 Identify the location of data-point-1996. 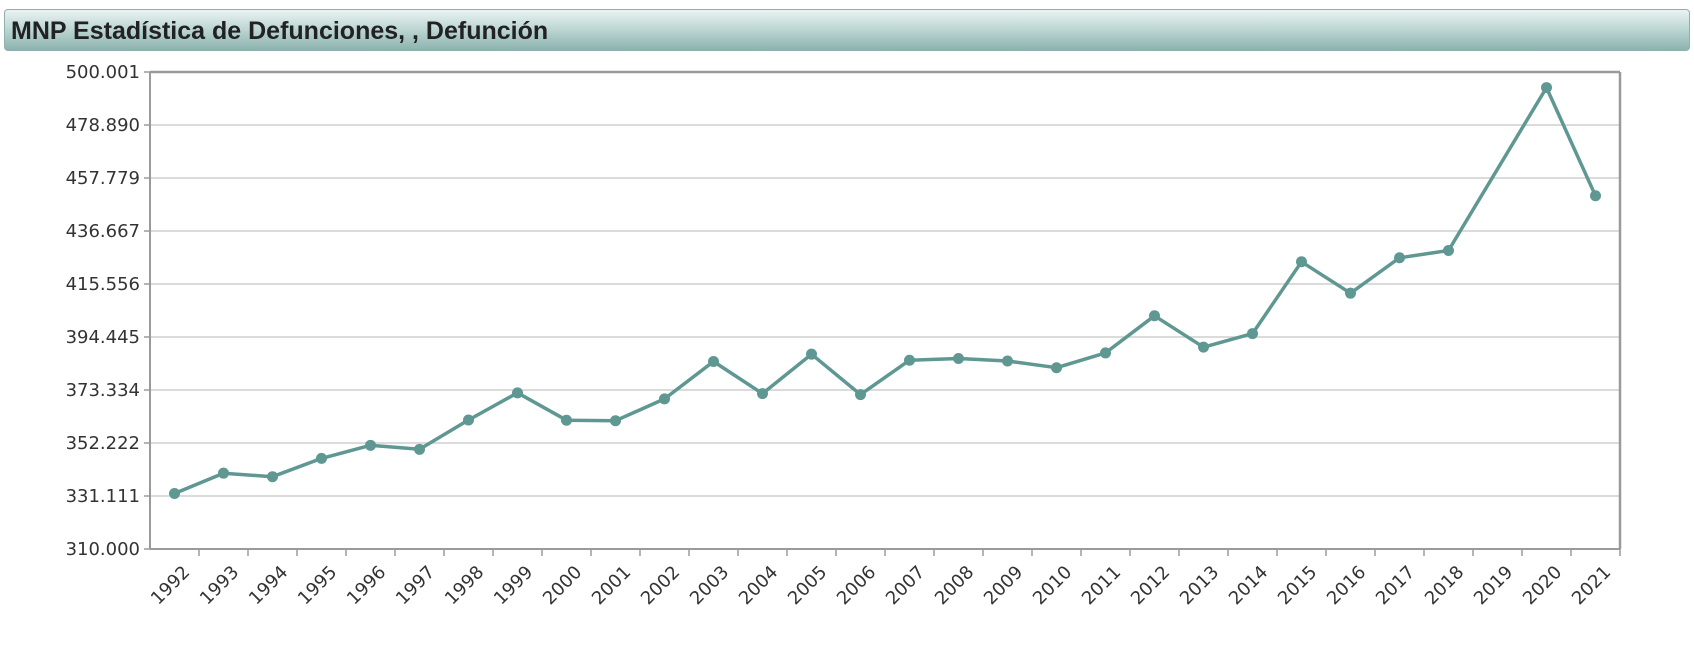
(370, 445).